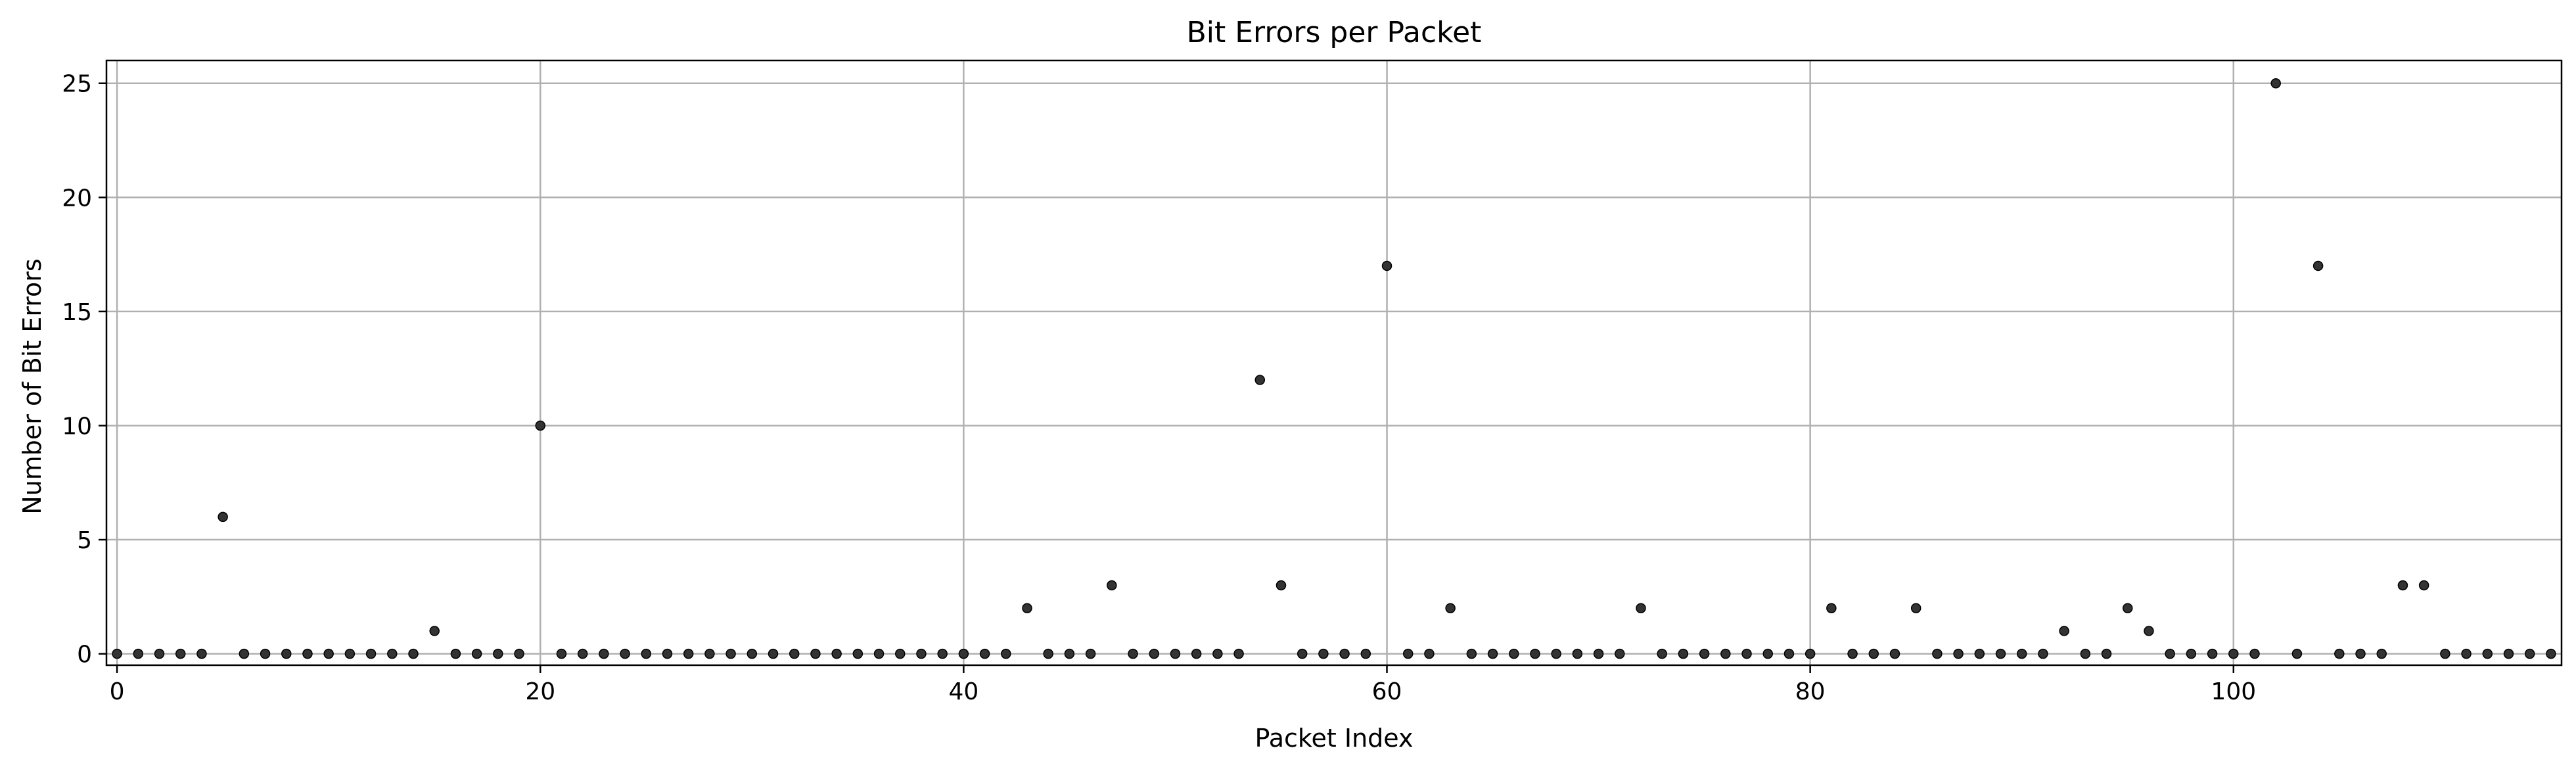  I want to click on y-tick-label: 10, so click(77, 427).